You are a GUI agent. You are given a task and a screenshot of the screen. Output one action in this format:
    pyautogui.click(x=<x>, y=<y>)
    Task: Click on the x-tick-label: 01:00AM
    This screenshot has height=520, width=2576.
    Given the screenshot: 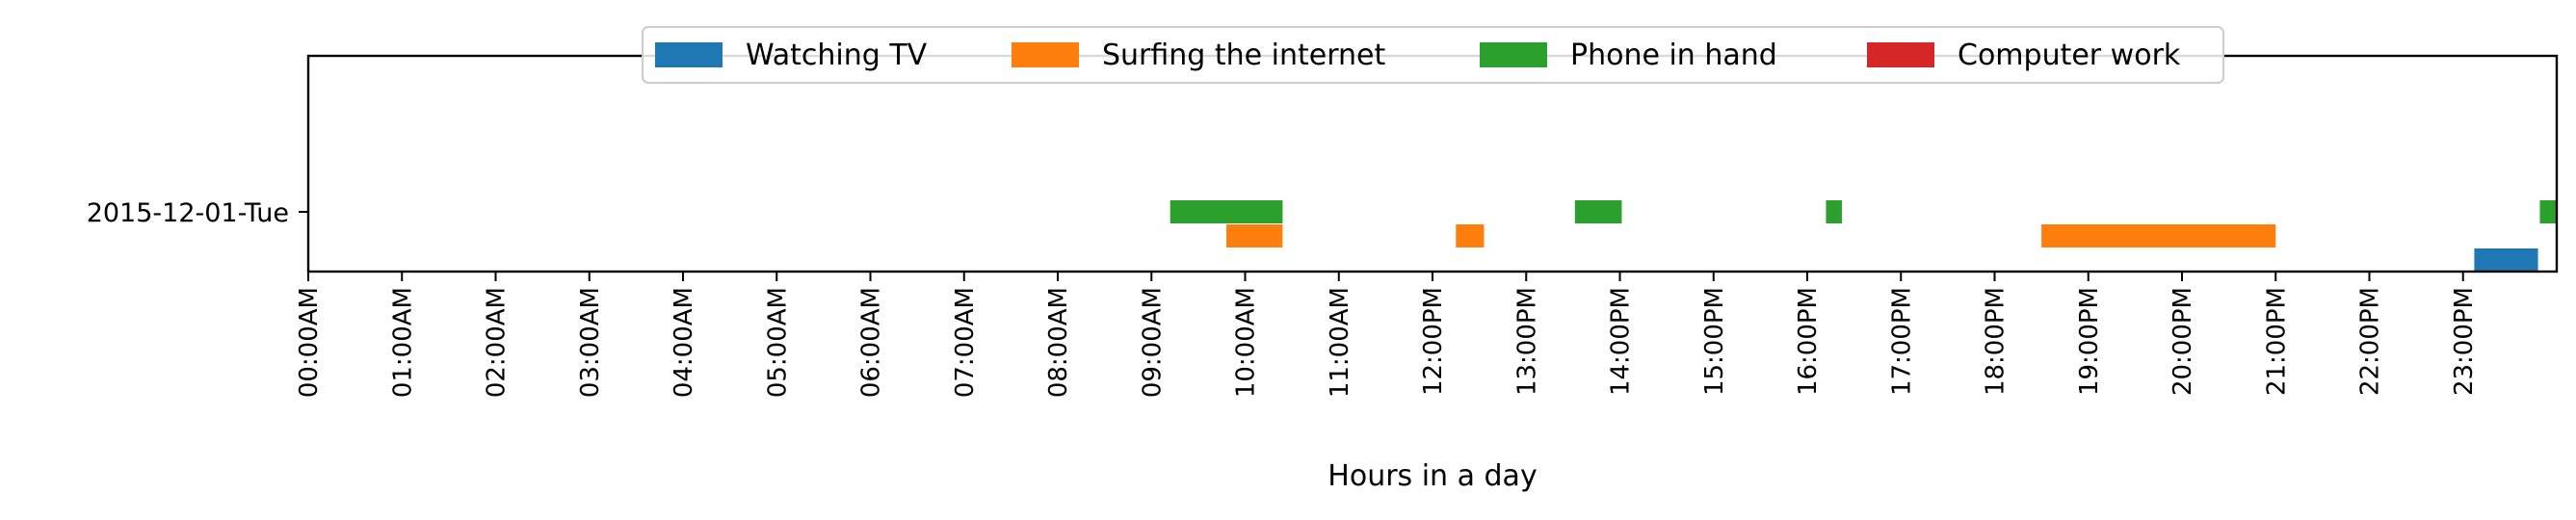 What is the action you would take?
    pyautogui.click(x=402, y=342)
    